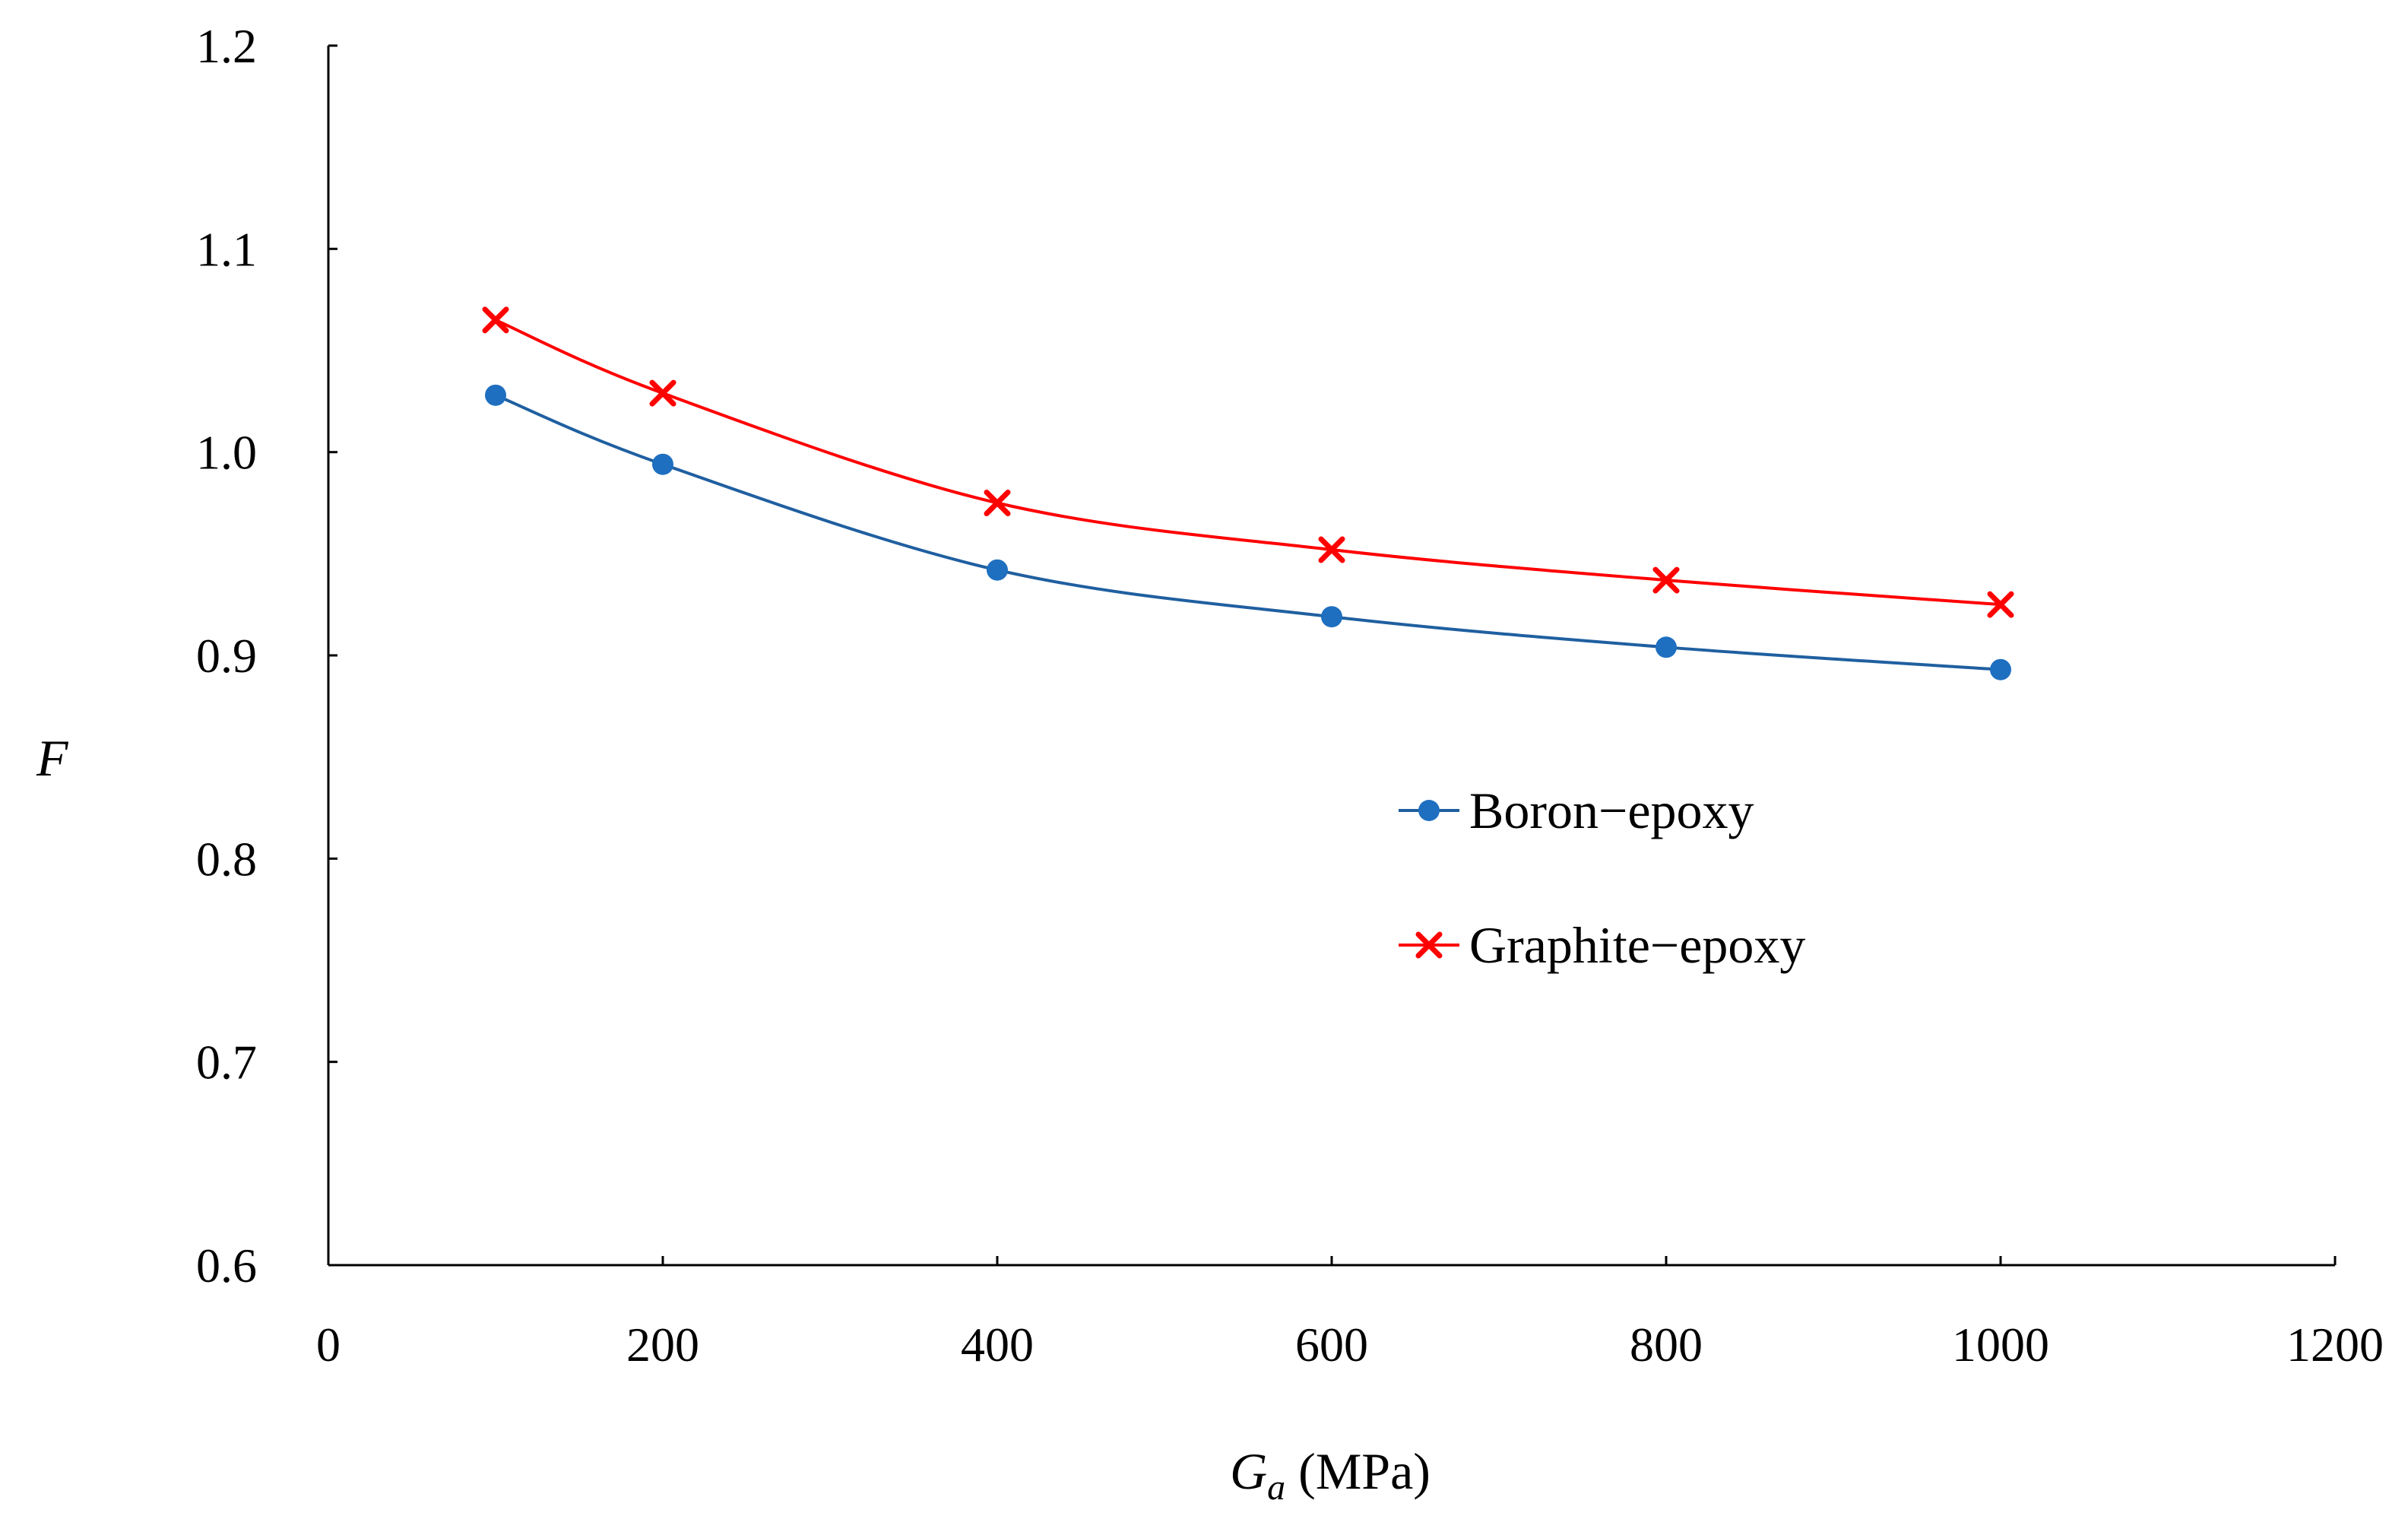 The image size is (2408, 1532). I want to click on x-tick-label: 800, so click(1666, 1345).